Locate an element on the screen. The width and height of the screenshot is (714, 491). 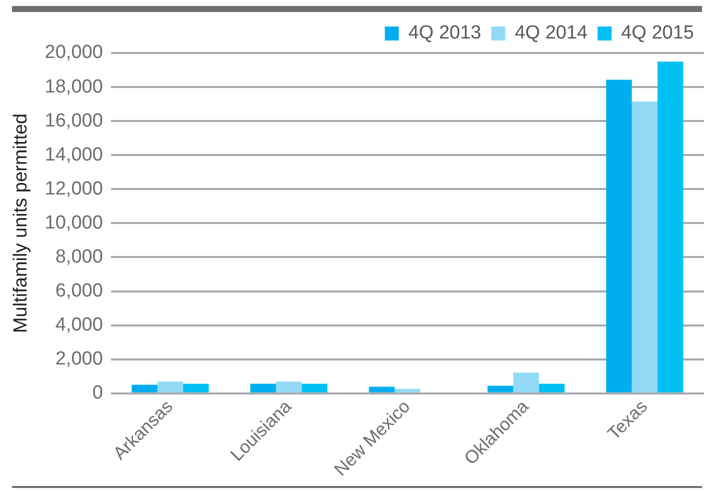
y-tick-label: 10,000 is located at coordinates (73, 223).